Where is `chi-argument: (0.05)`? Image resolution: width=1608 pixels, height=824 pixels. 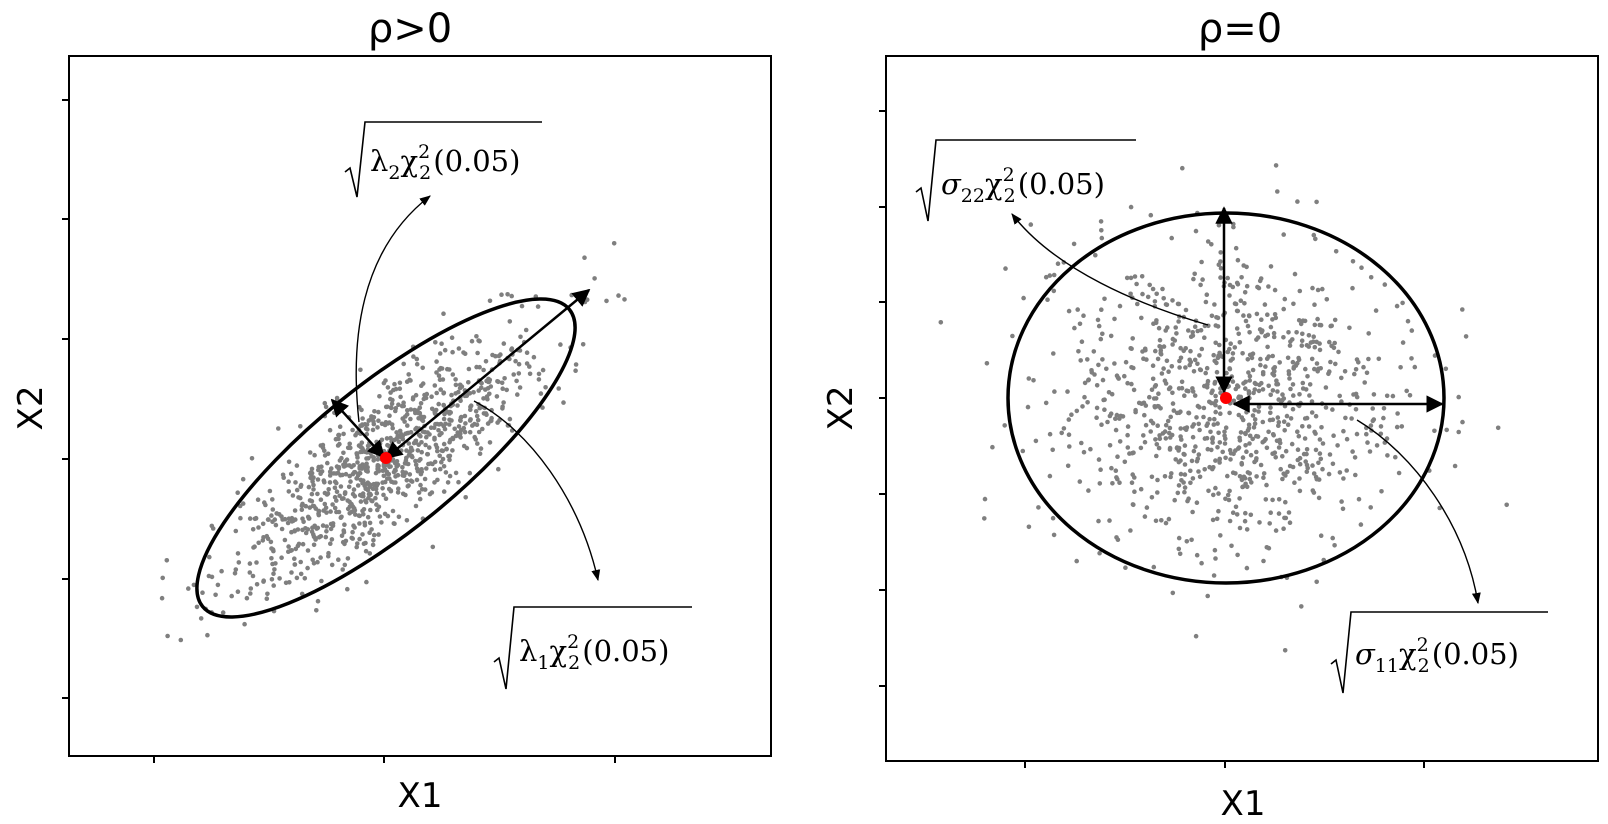 chi-argument: (0.05) is located at coordinates (476, 161).